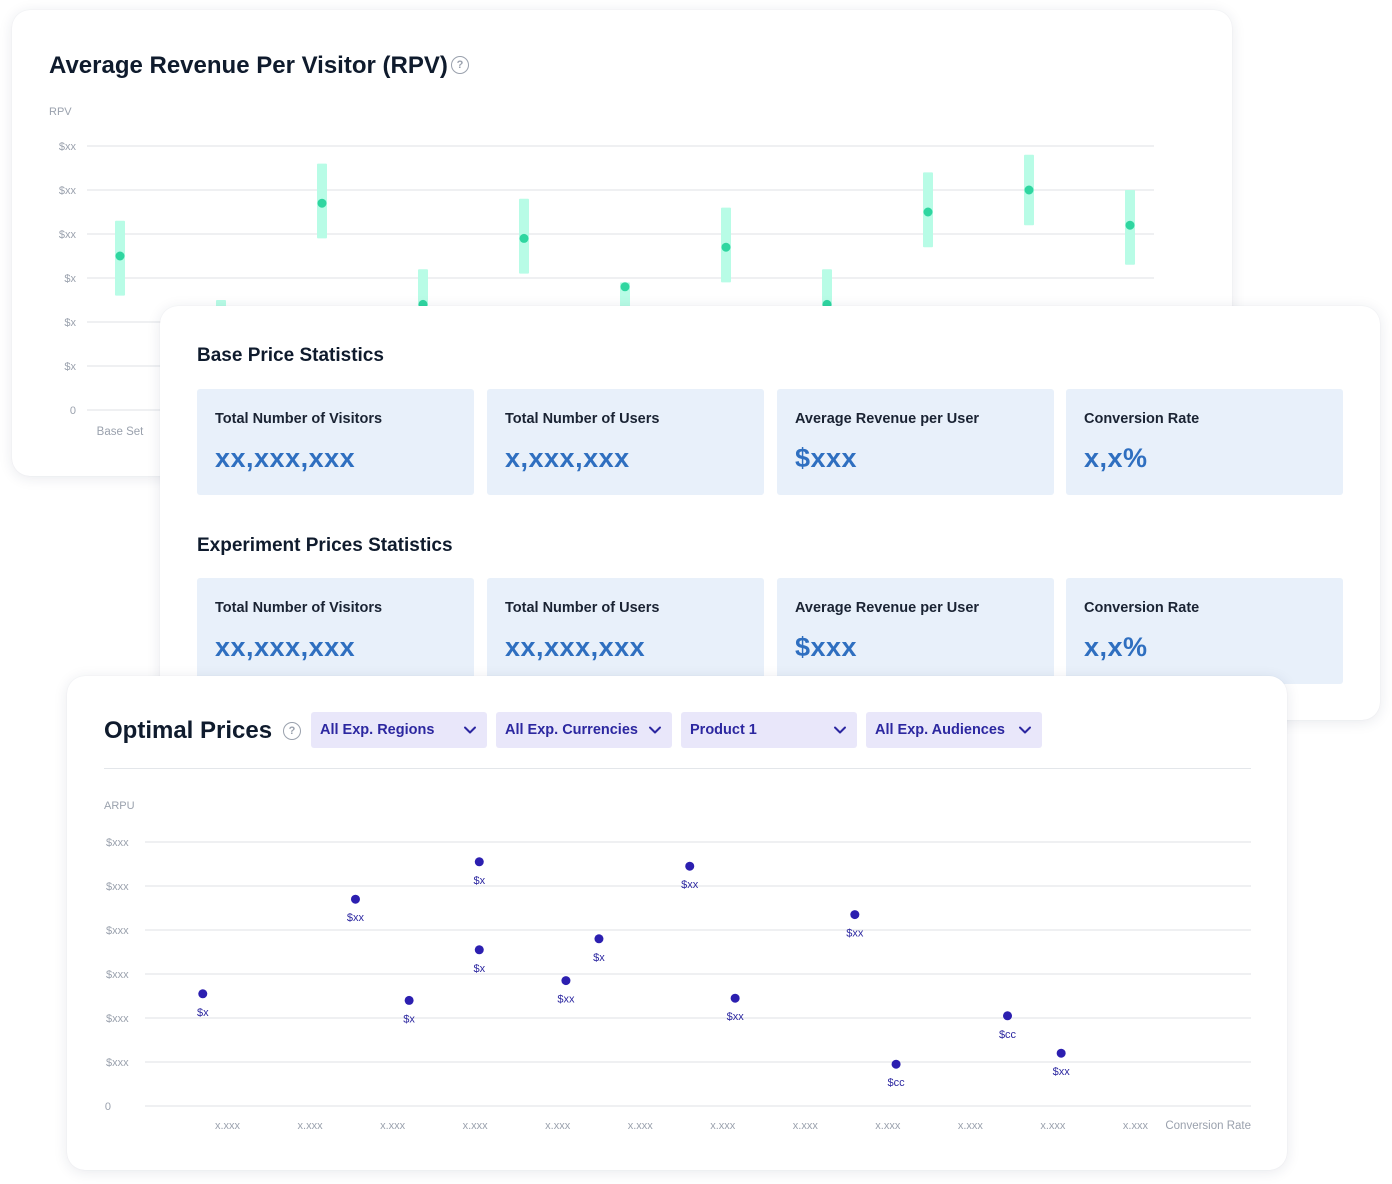 This screenshot has height=1184, width=1392. What do you see at coordinates (1208, 1126) in the screenshot?
I see `x-axis-label: Conversion Rate` at bounding box center [1208, 1126].